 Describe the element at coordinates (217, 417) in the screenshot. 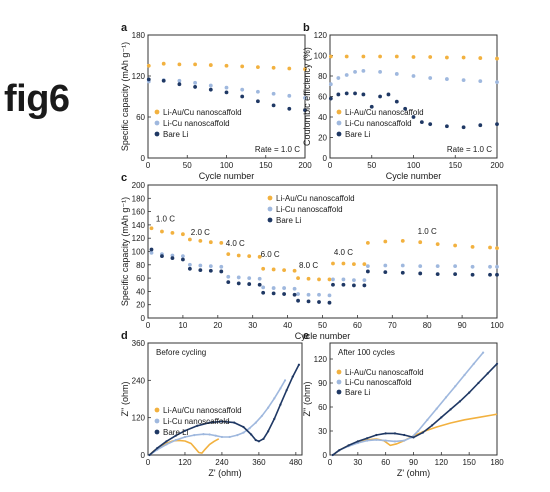

I see `series-line` at that location.